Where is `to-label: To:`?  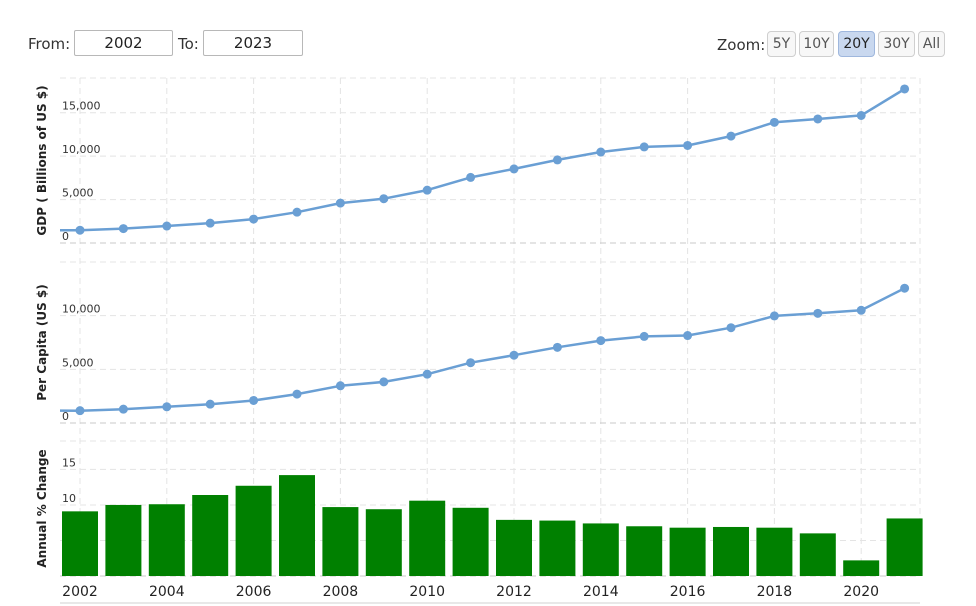
to-label: To: is located at coordinates (188, 44).